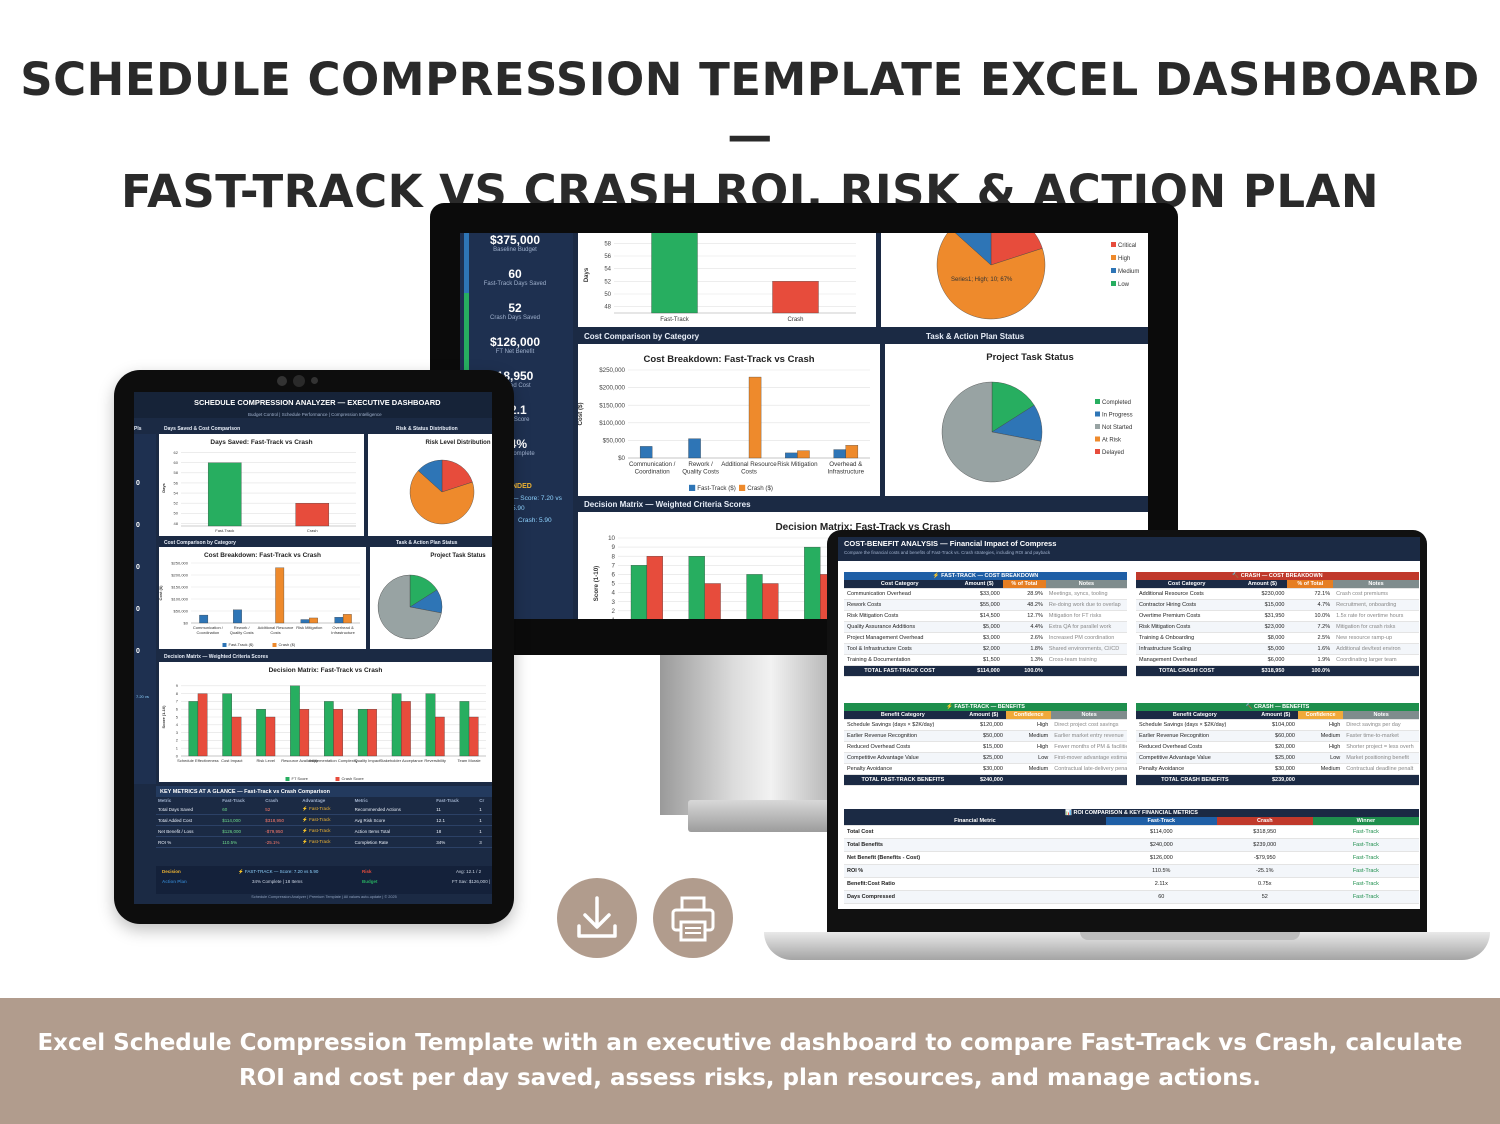  What do you see at coordinates (587, 274) in the screenshot?
I see `y-axis-label: Days` at bounding box center [587, 274].